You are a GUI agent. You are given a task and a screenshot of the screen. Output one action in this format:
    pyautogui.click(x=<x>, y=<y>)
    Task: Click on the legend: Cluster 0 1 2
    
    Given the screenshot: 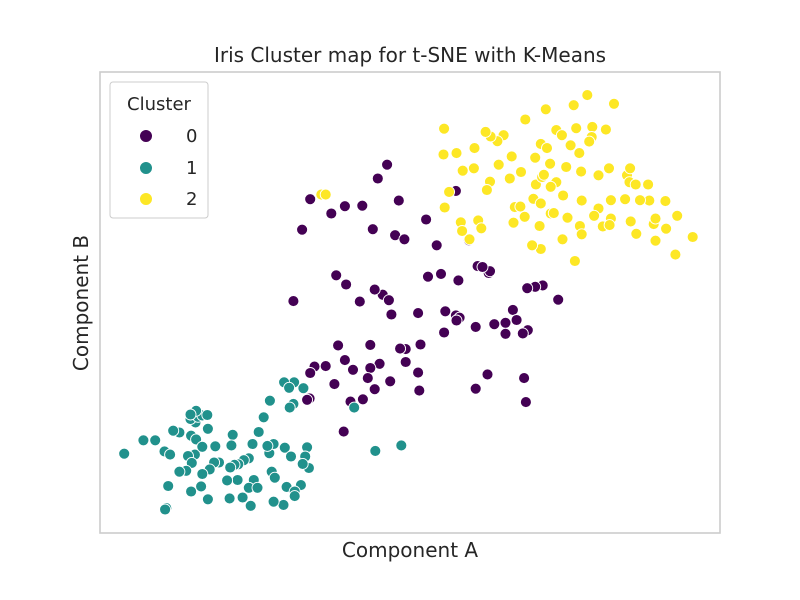 What is the action you would take?
    pyautogui.click(x=159, y=150)
    